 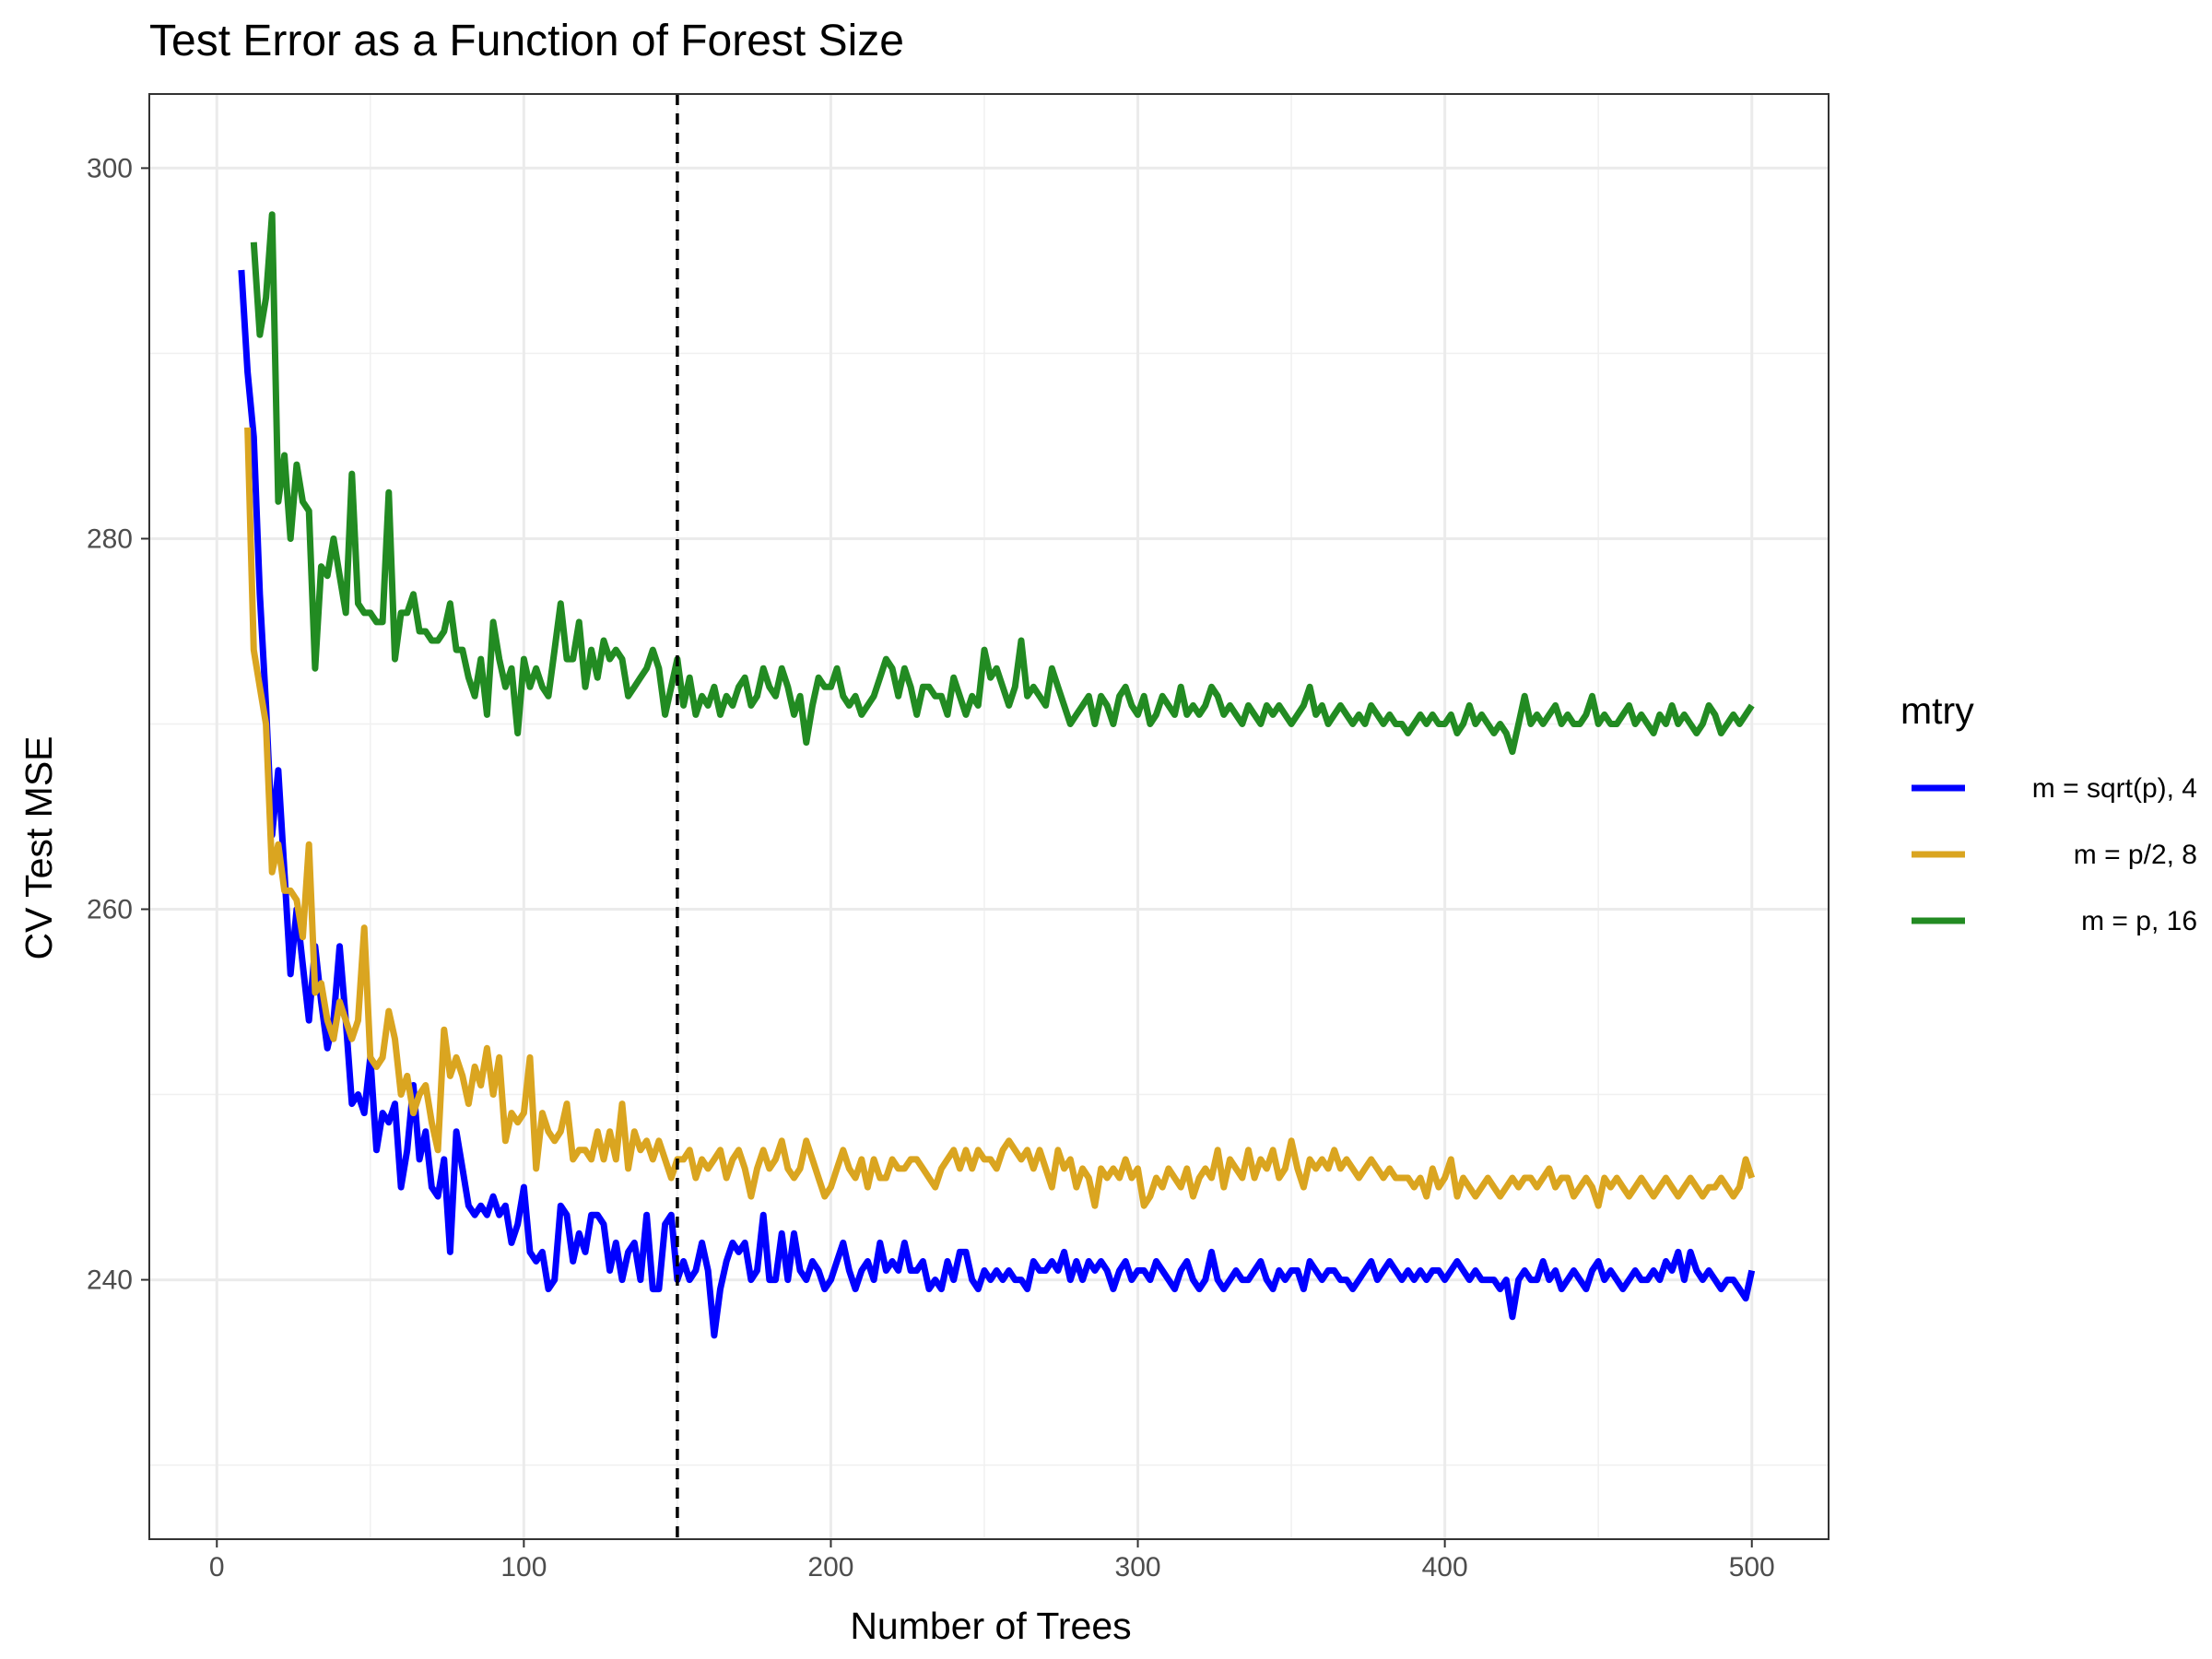 I want to click on x-tick-label: 0, so click(x=217, y=1567).